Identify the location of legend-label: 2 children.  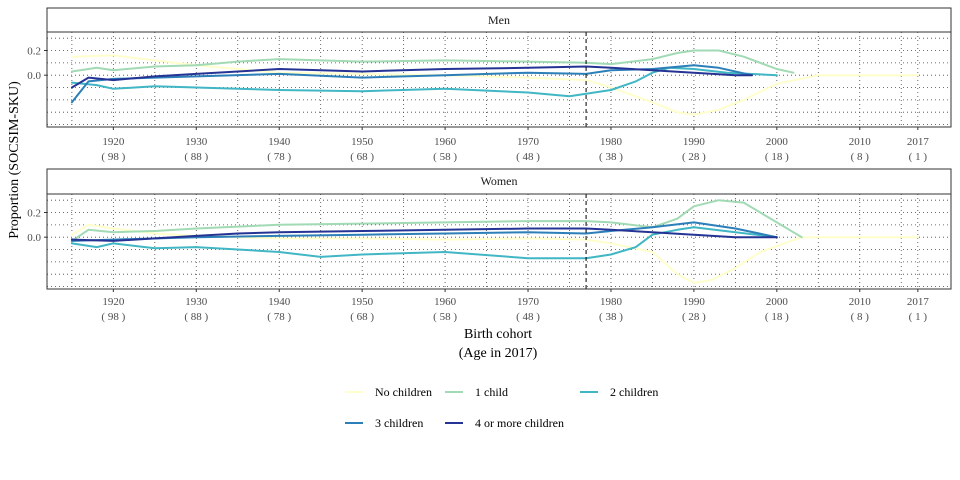
(634, 392).